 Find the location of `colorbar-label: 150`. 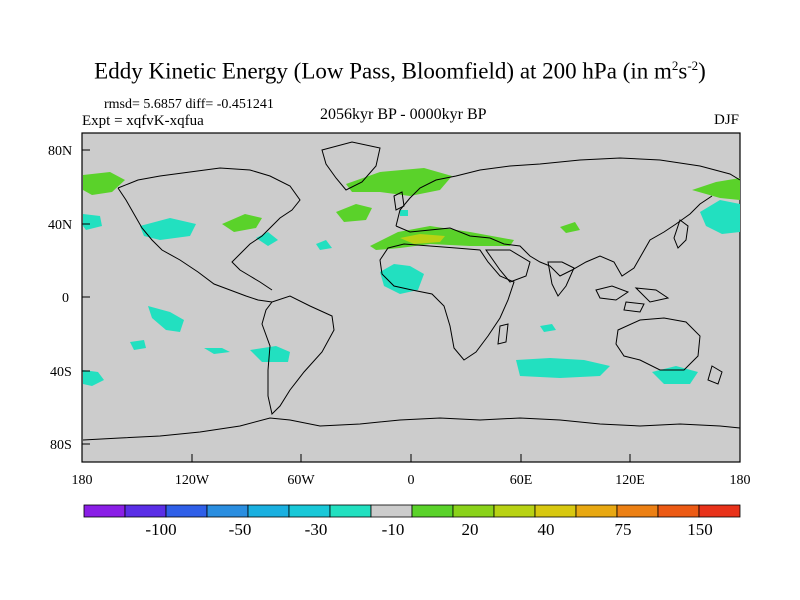

colorbar-label: 150 is located at coordinates (700, 529).